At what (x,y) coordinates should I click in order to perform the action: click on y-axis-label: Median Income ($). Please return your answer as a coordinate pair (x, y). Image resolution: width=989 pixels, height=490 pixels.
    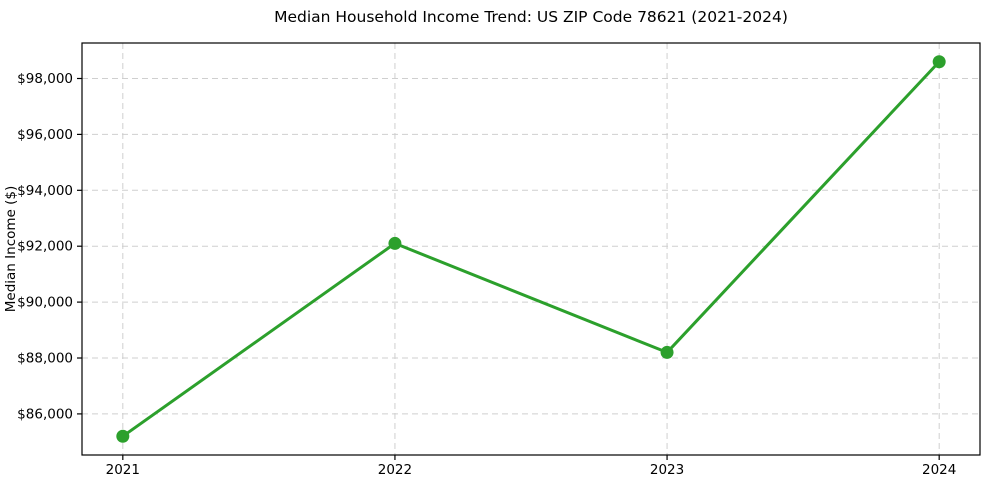
    Looking at the image, I should click on (11, 249).